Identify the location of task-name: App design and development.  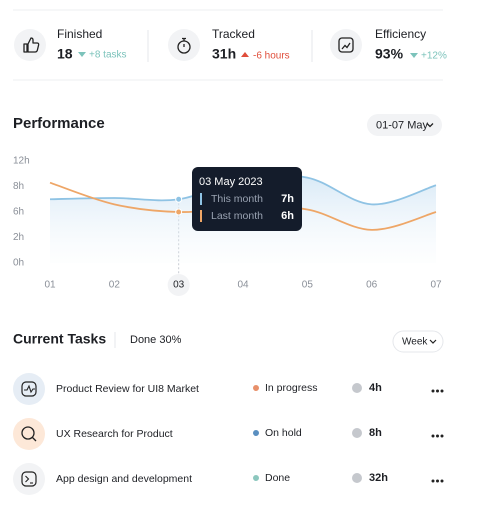
(124, 479).